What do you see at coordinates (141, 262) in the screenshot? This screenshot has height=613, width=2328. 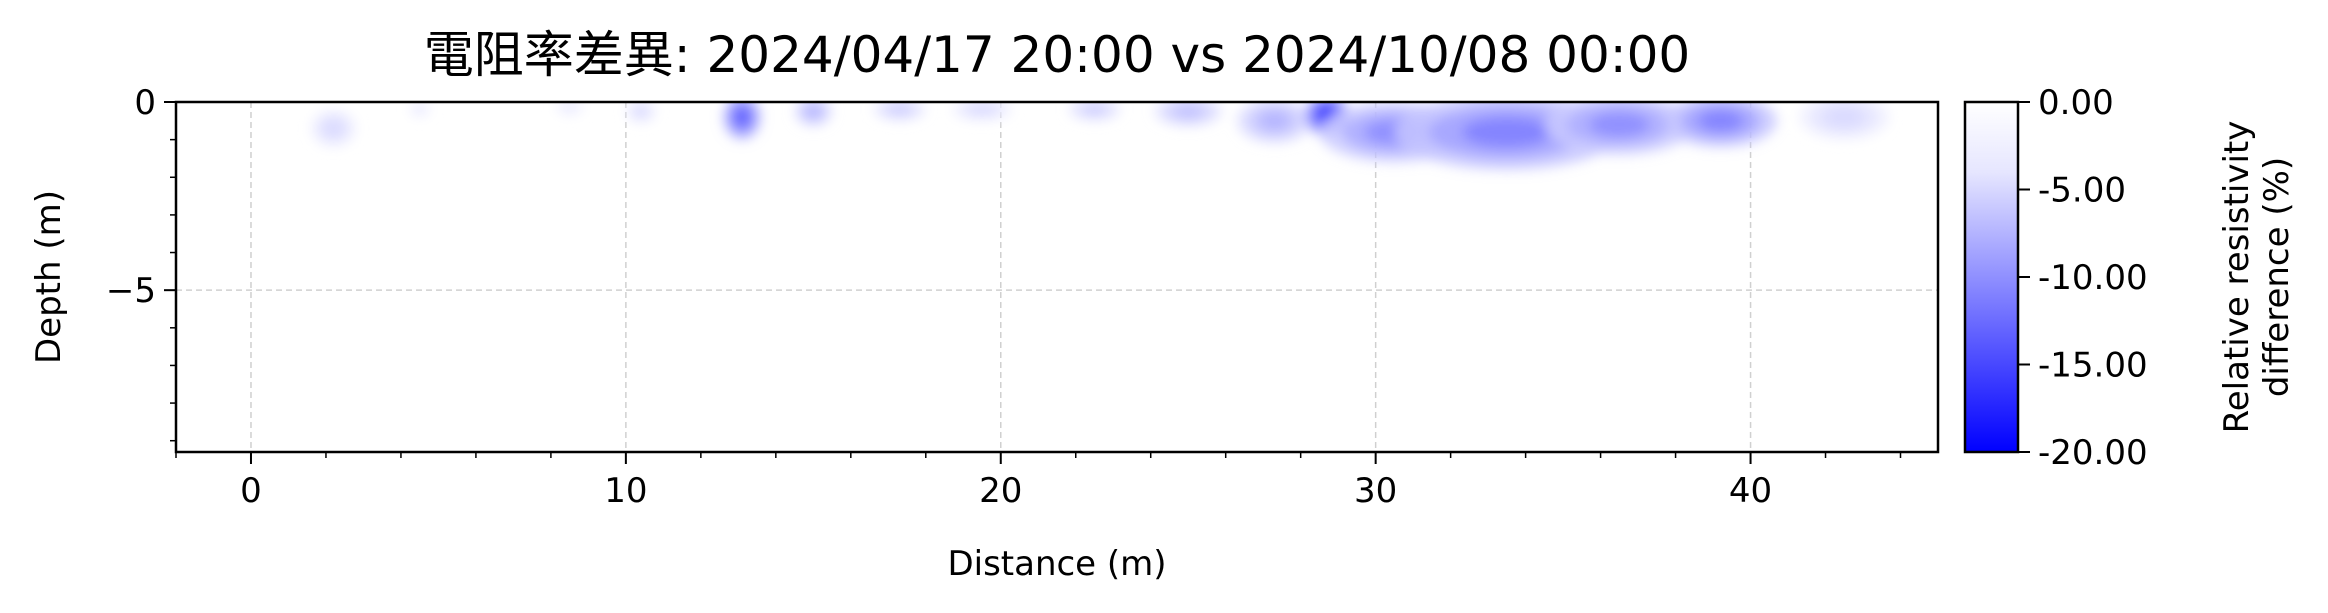 I see `y-axis-ticks: 0 −5` at bounding box center [141, 262].